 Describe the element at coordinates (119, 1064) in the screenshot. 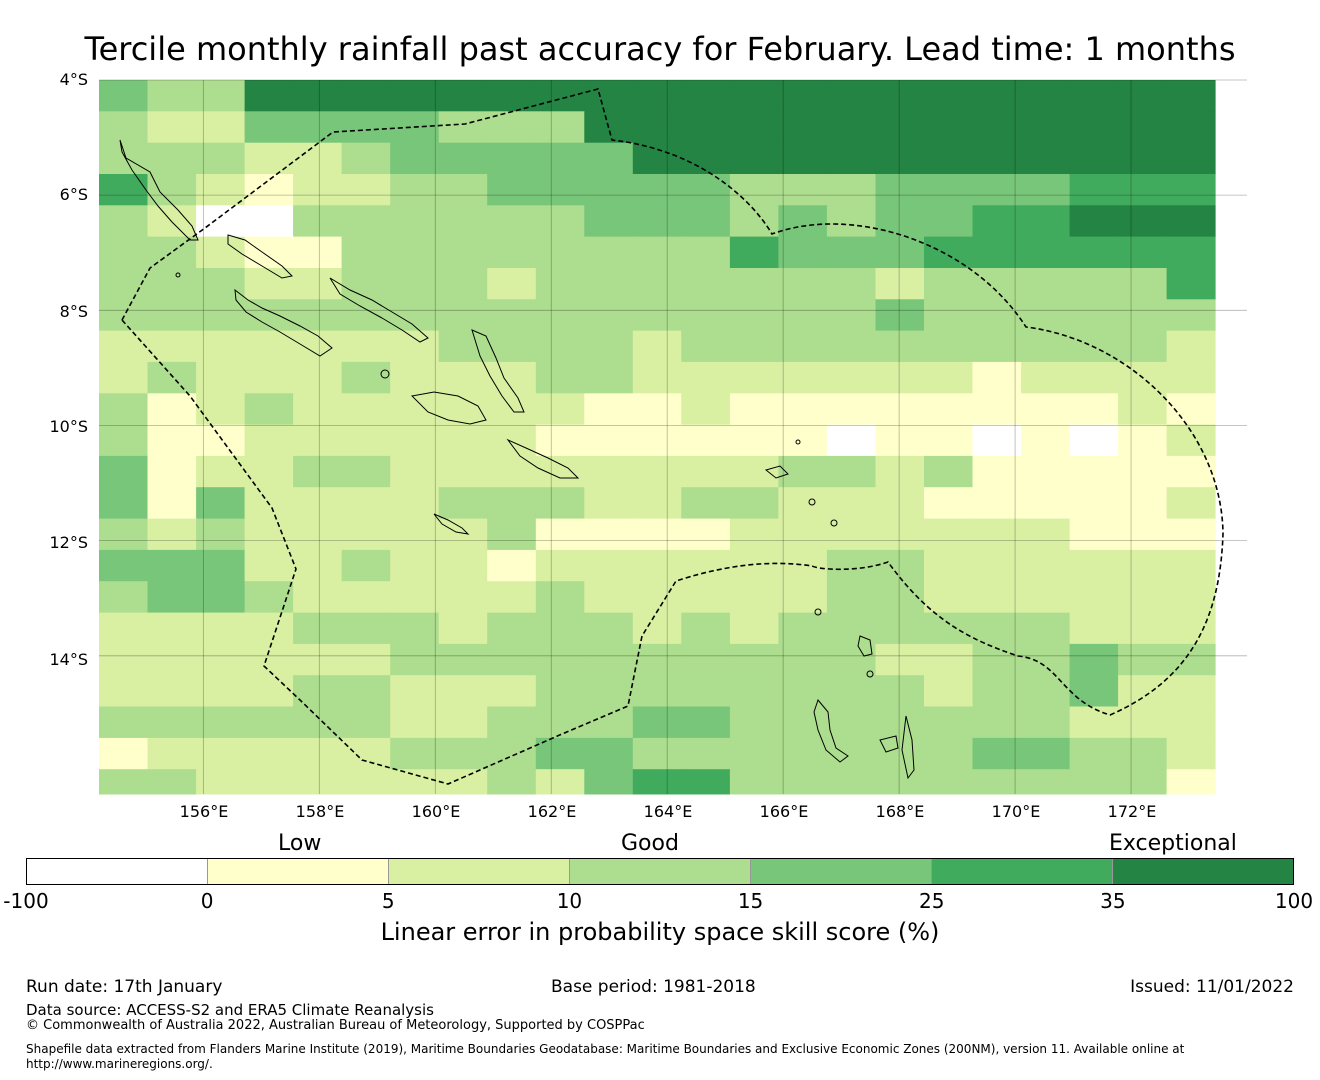

I see `shapefile-url: http://www.marineregions.org/.` at that location.